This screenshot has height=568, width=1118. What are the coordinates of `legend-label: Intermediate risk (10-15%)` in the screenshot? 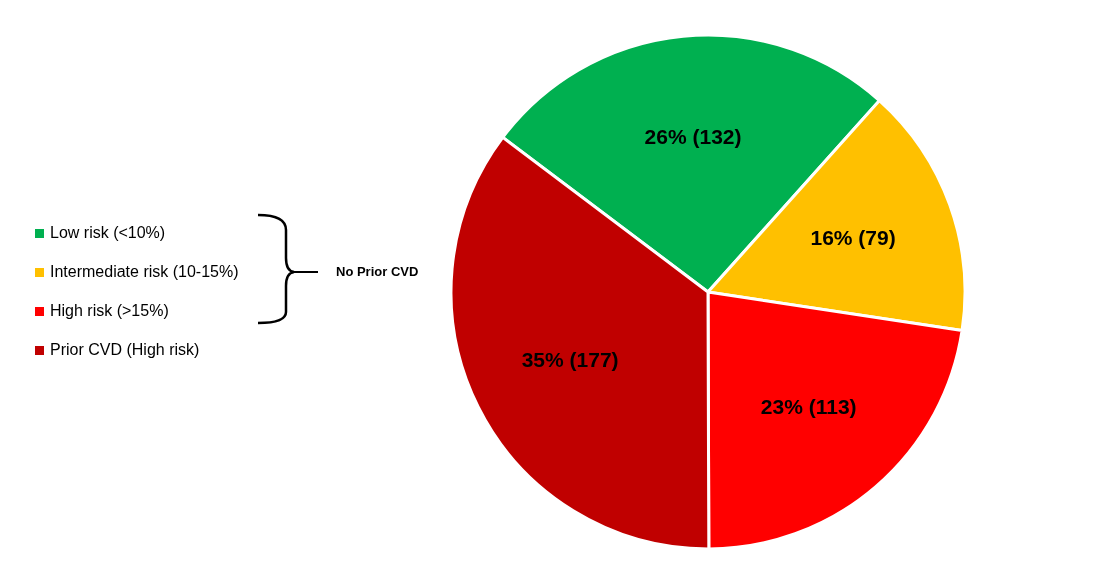 It's located at (144, 272).